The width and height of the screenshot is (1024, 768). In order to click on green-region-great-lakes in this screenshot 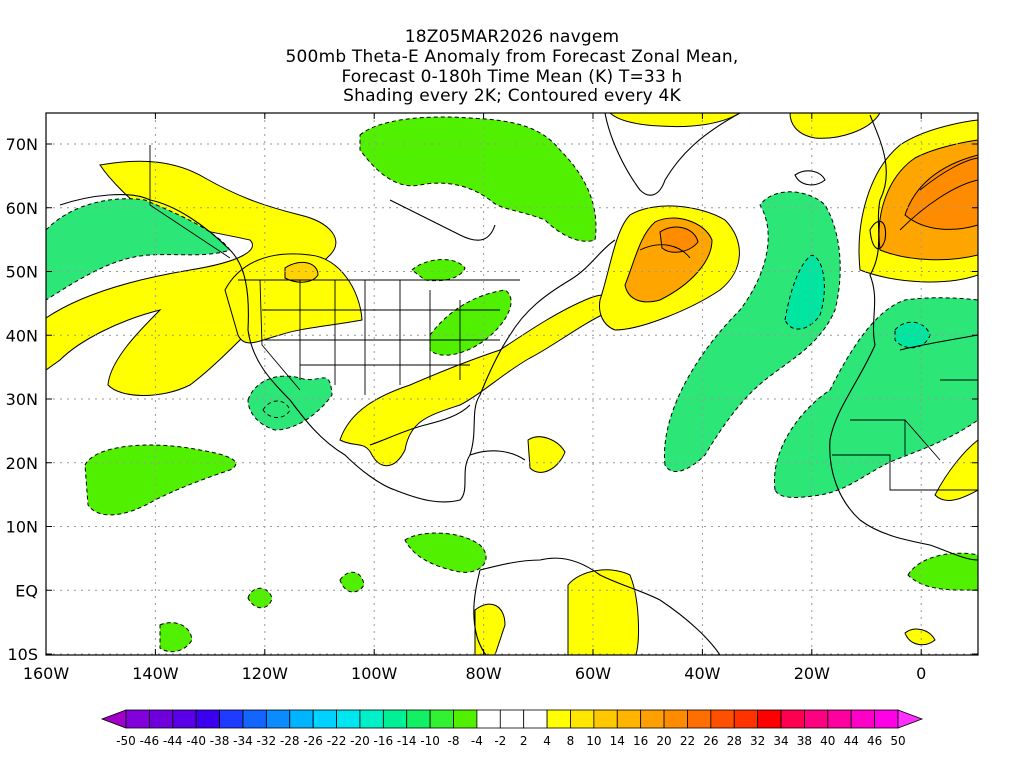, I will do `click(438, 270)`.